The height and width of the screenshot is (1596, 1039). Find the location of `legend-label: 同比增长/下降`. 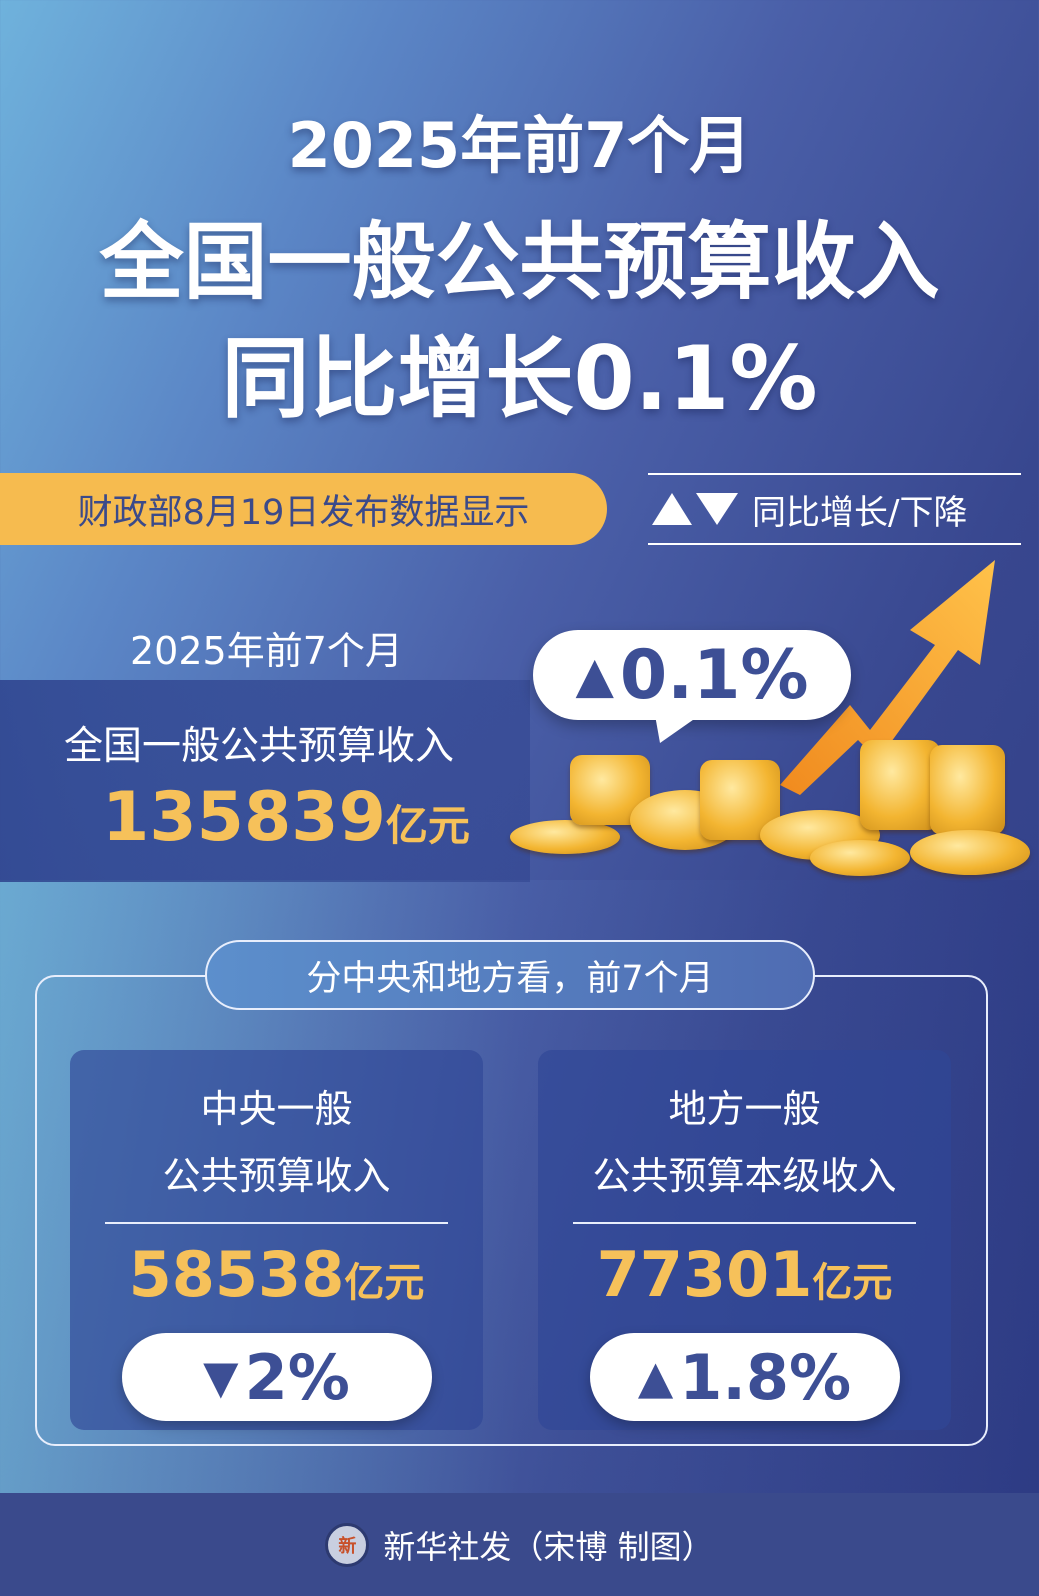

legend-label: 同比增长/下降 is located at coordinates (860, 512).